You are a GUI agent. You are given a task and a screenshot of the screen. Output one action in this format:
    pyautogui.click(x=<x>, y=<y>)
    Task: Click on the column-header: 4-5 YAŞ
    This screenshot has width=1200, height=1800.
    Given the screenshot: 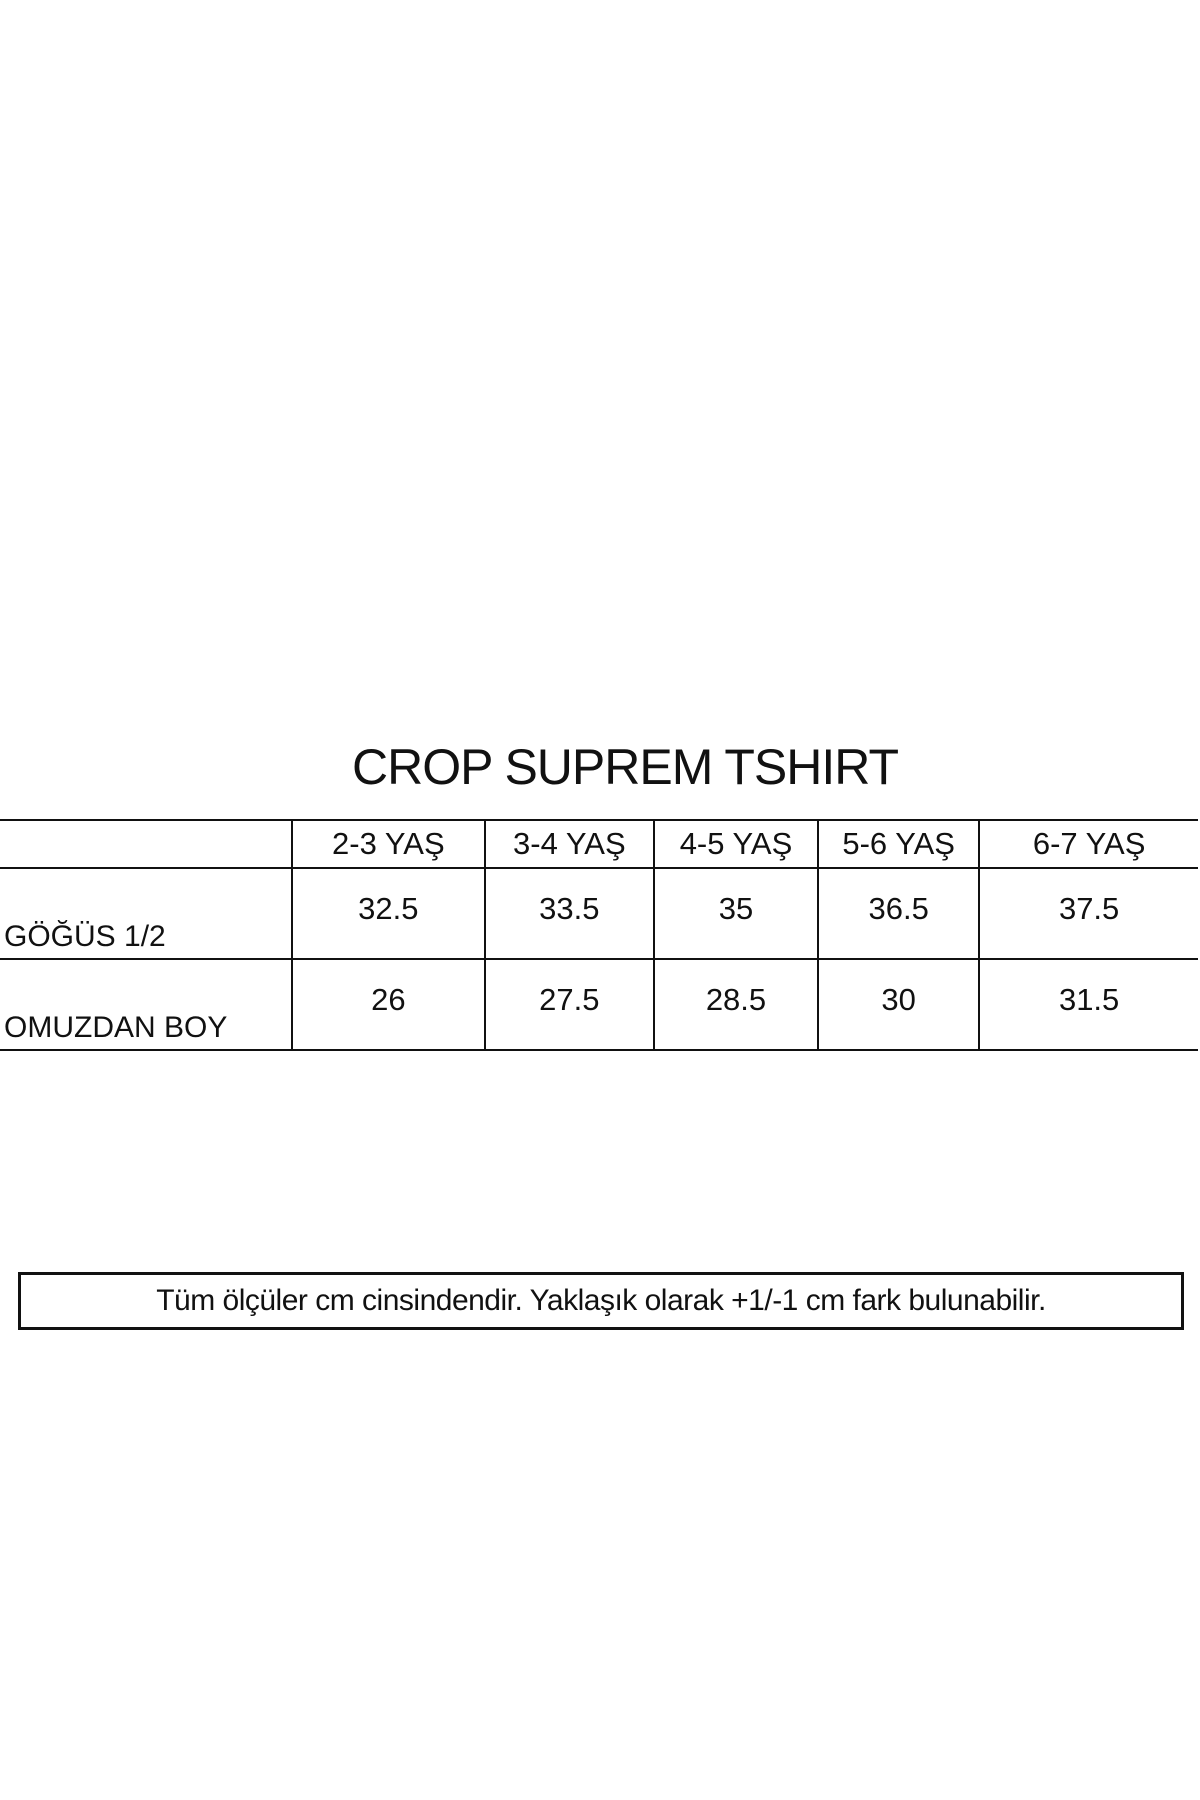 What is the action you would take?
    pyautogui.click(x=736, y=844)
    